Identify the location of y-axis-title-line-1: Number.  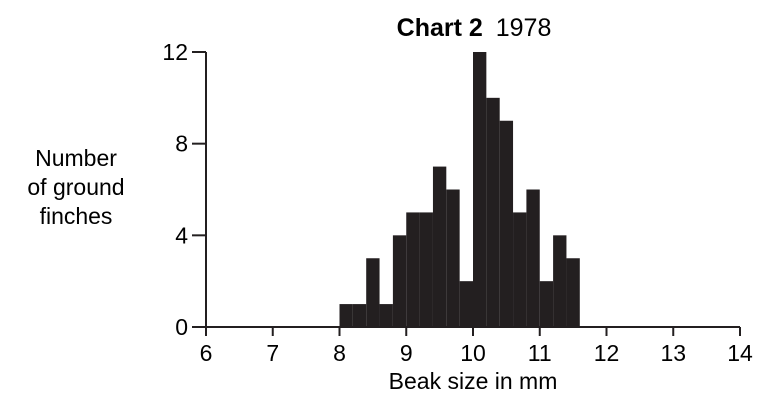
(76, 158).